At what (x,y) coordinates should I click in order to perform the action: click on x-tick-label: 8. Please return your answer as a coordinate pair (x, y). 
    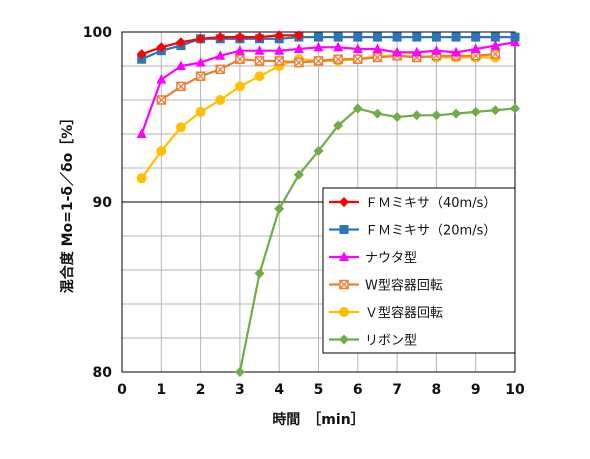
    Looking at the image, I should click on (437, 390).